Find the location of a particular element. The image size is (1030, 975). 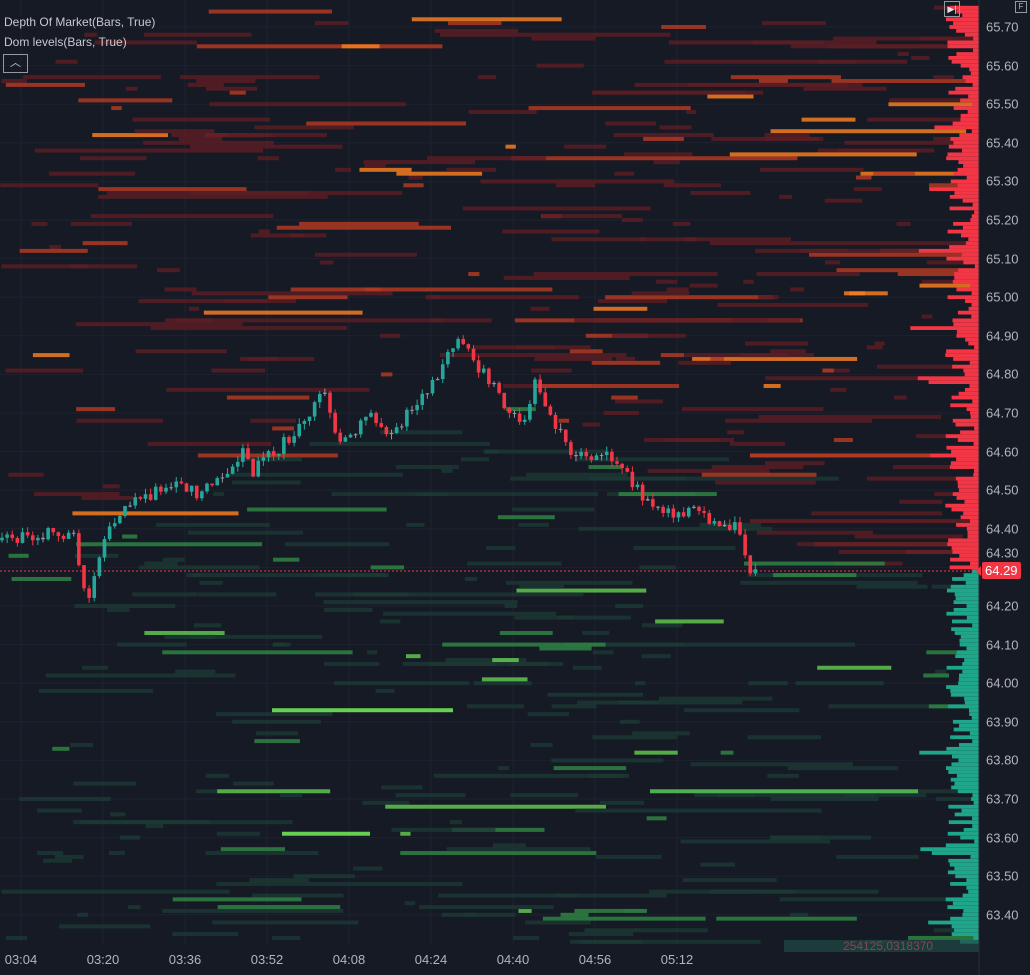

price-tick-label: 65.40 is located at coordinates (1002, 143).